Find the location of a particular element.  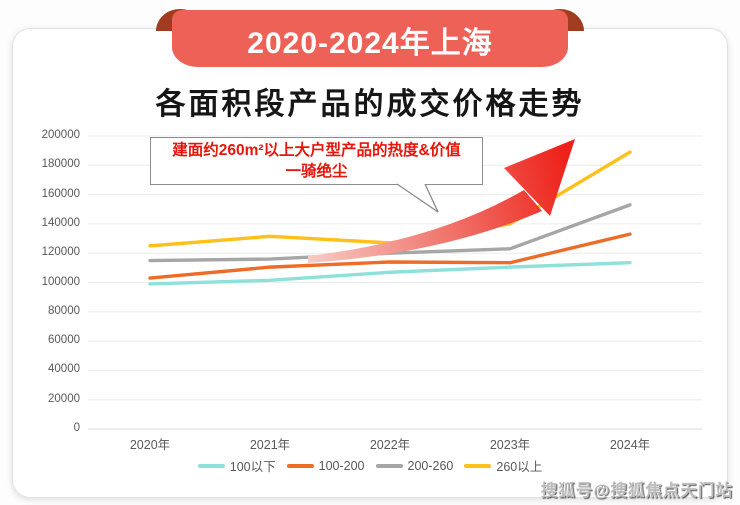

y-axis-label: 100000 is located at coordinates (60, 281).